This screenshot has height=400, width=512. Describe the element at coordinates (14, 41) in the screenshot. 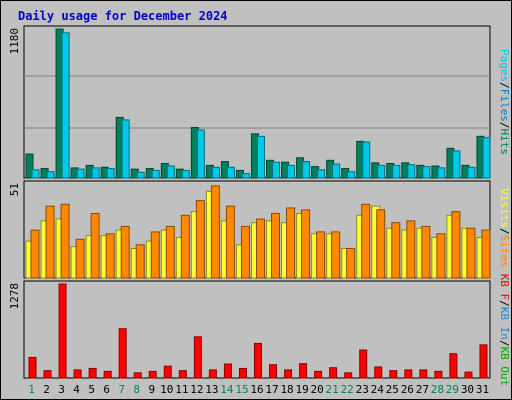

I see `y-max-label: 1180` at that location.